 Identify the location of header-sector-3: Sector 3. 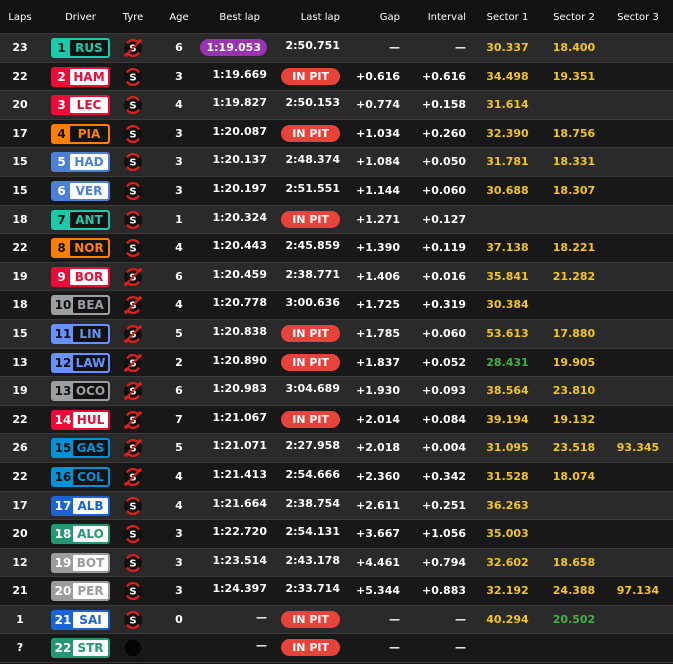
(638, 17).